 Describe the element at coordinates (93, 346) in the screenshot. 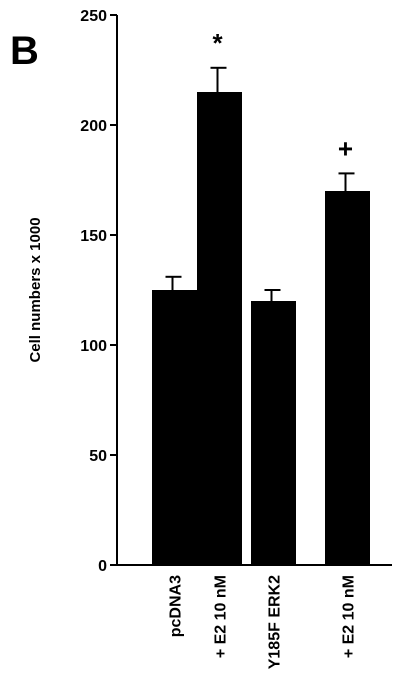

I see `y-tick-label: 100` at that location.